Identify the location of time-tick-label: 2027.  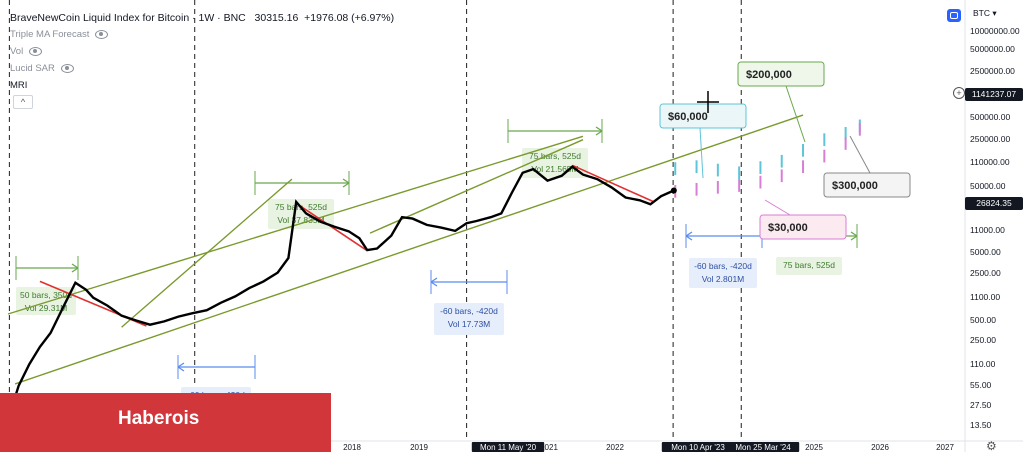
(945, 447).